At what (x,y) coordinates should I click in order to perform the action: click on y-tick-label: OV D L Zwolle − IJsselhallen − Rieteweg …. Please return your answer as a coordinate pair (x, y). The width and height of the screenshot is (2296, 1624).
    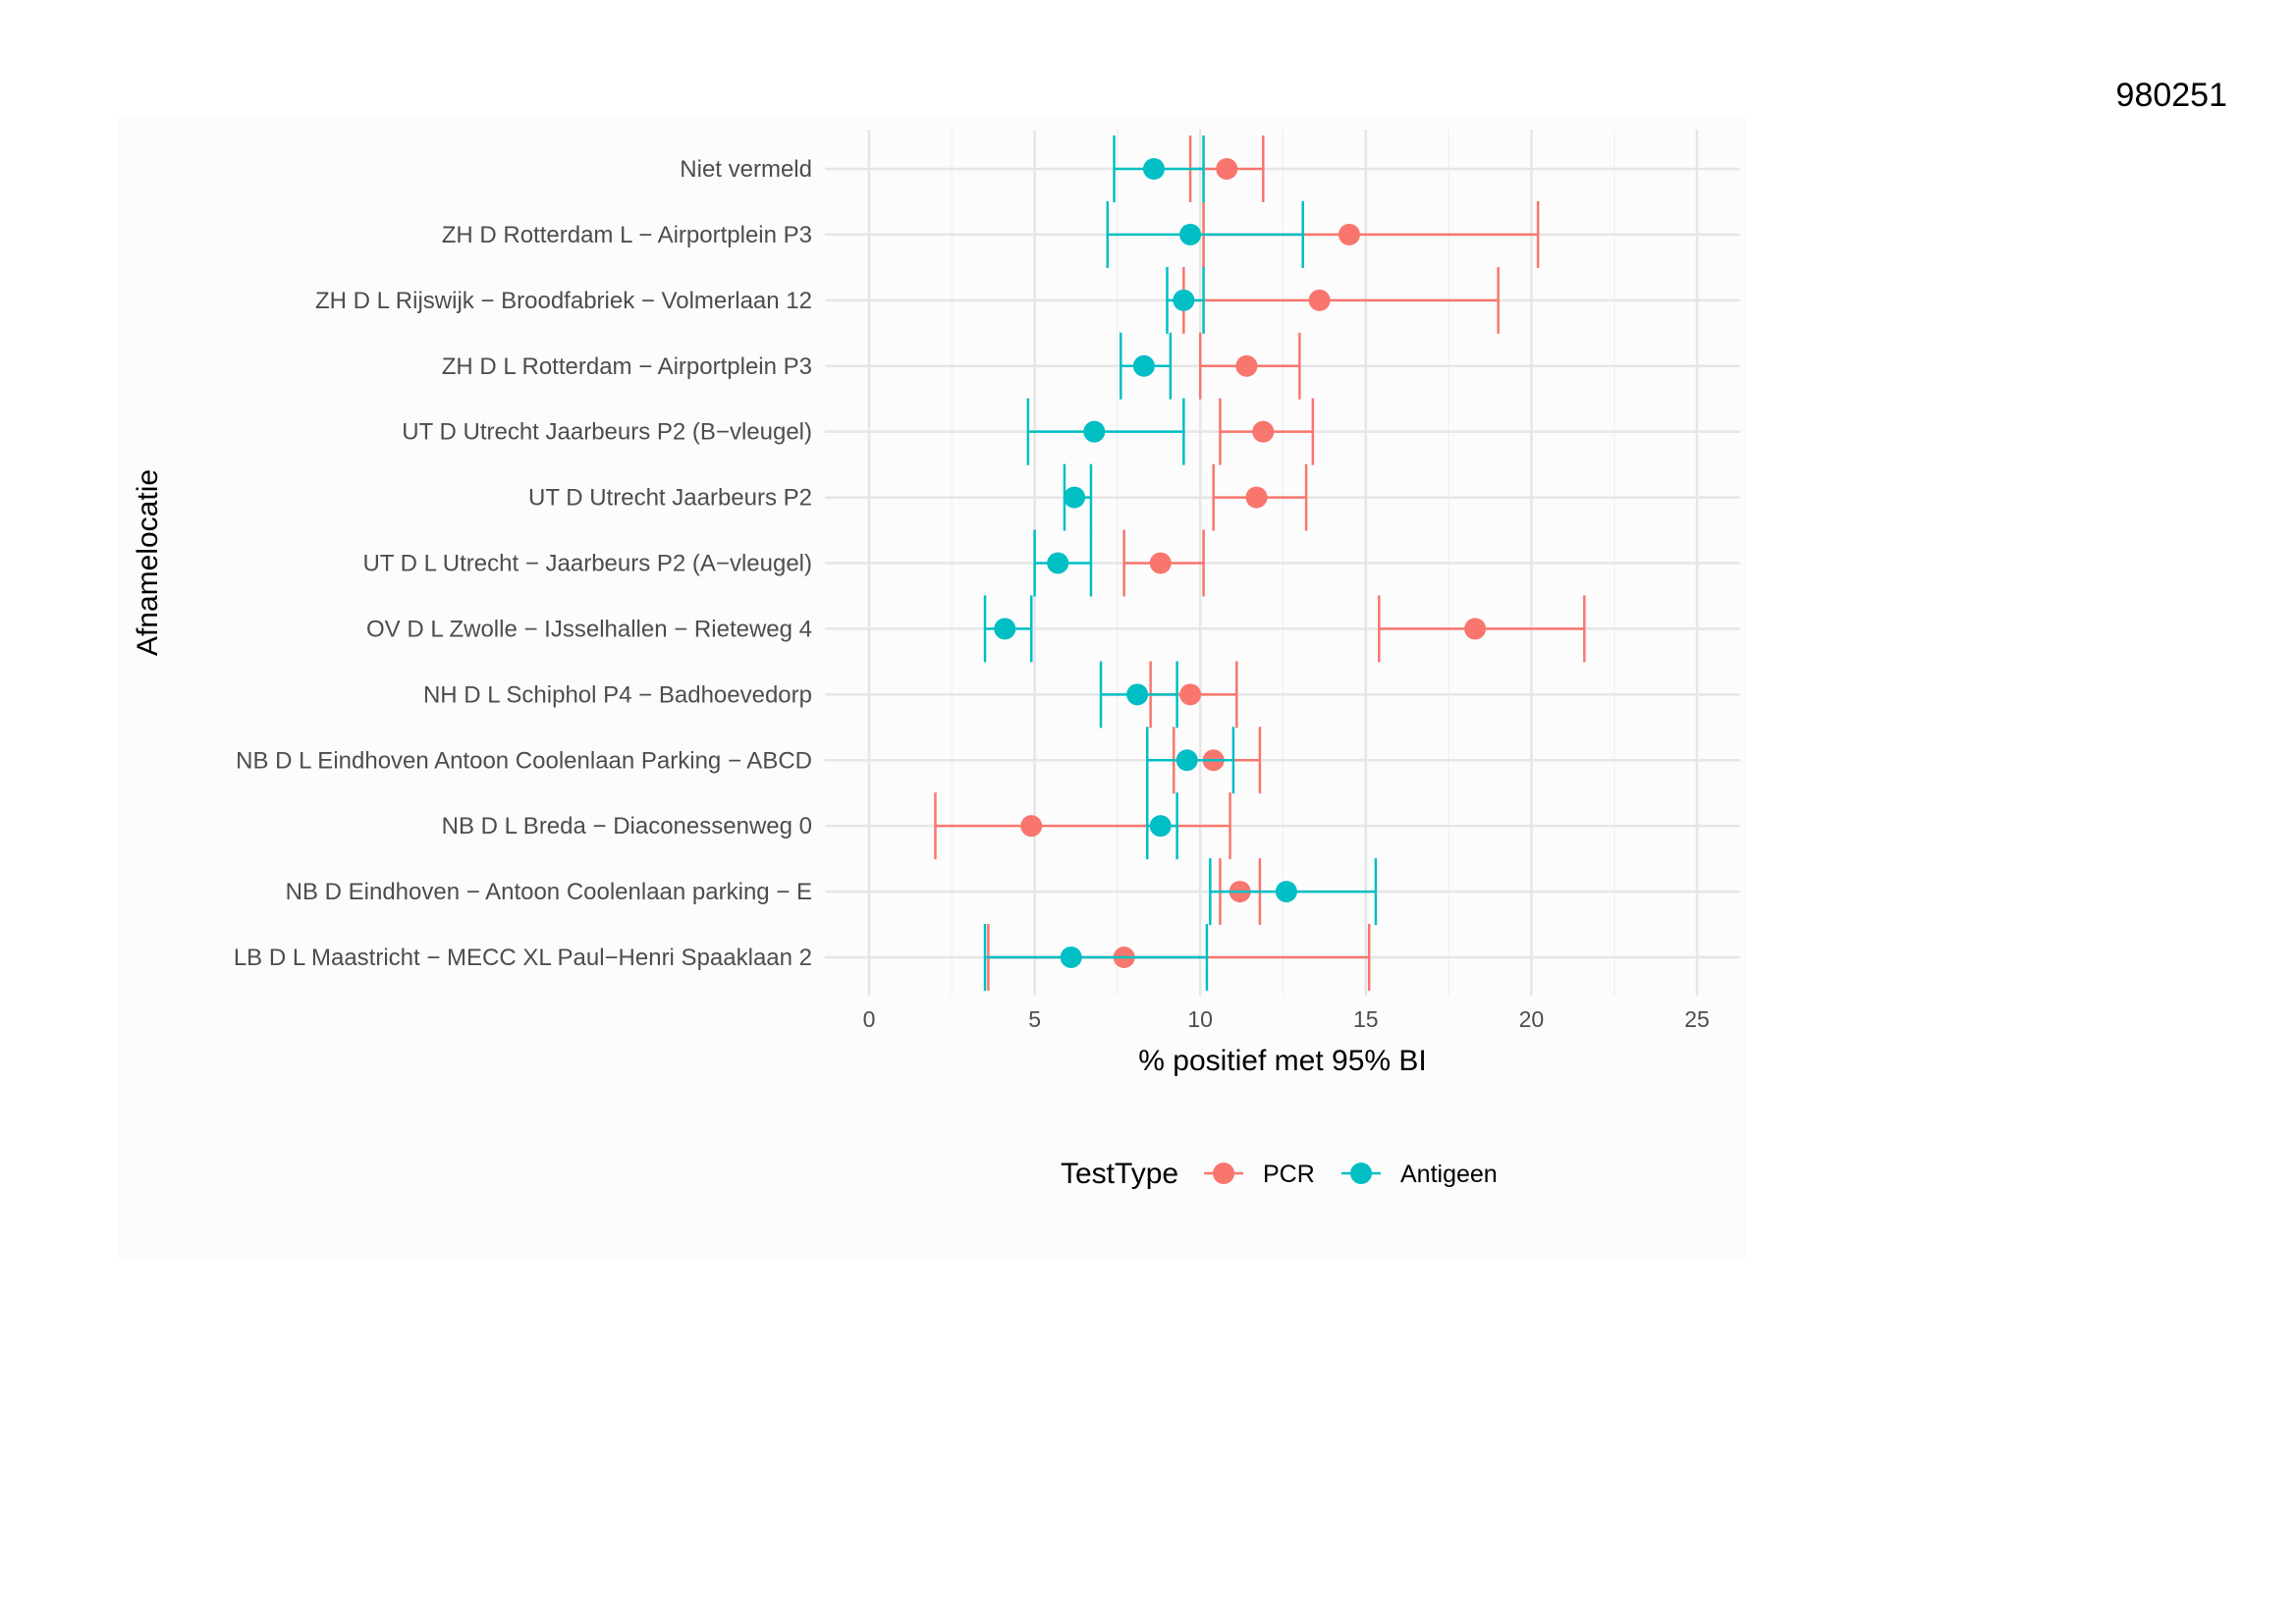
    Looking at the image, I should click on (589, 629).